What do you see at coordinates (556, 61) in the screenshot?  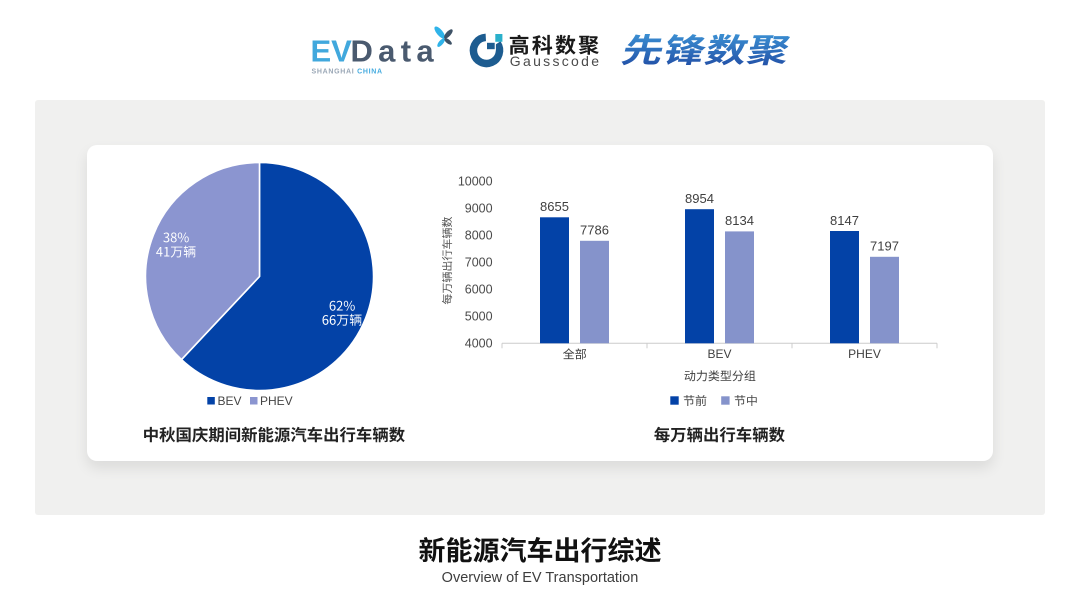 I see `svg-text: Gausscode` at bounding box center [556, 61].